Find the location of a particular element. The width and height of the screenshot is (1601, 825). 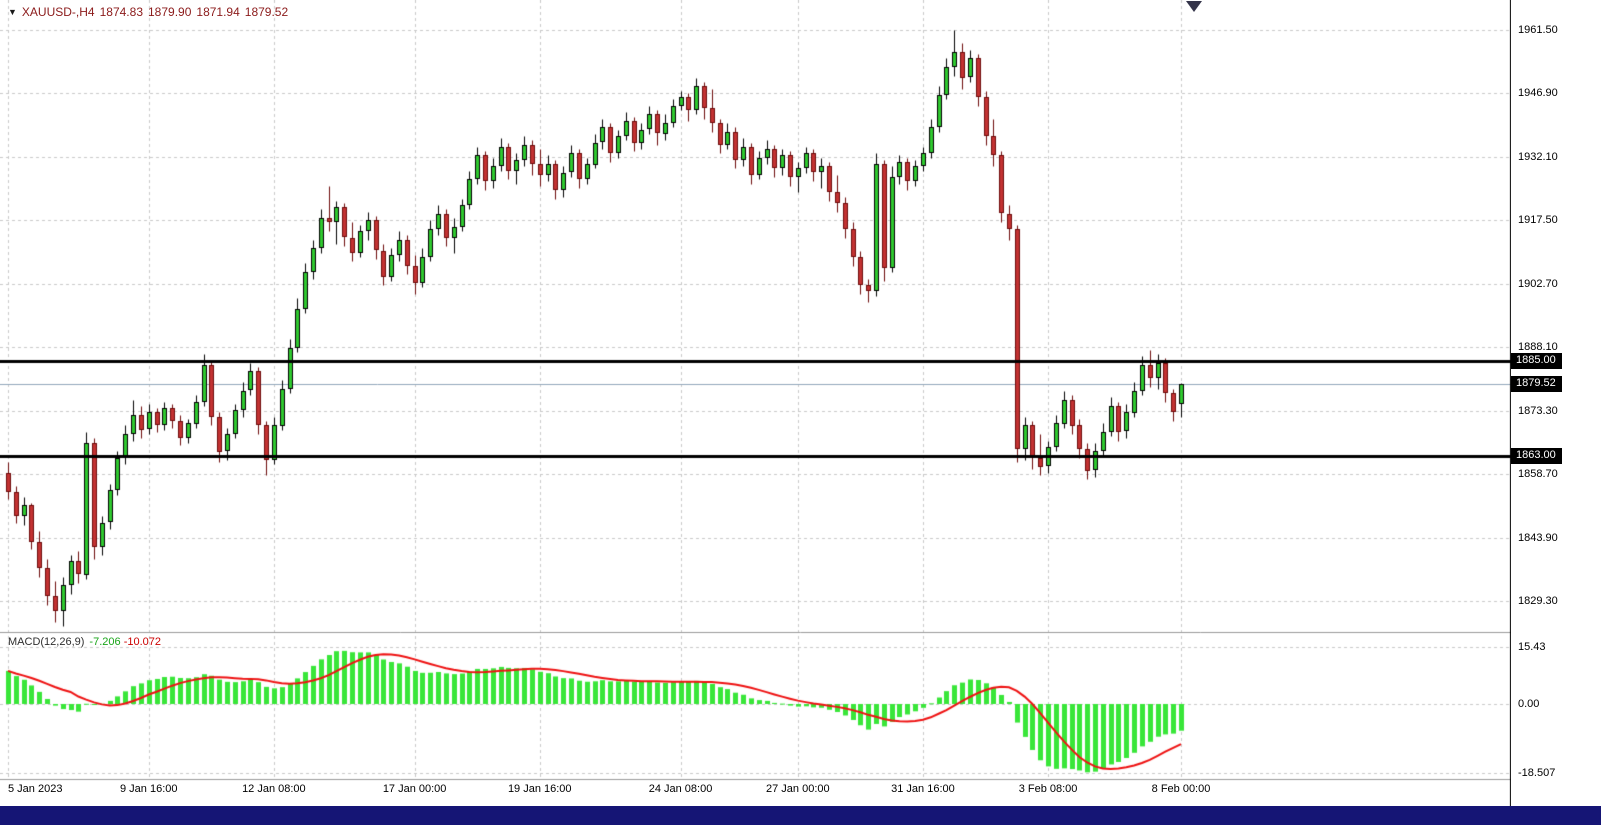

macd-signal-value: -10.072 is located at coordinates (142, 642).